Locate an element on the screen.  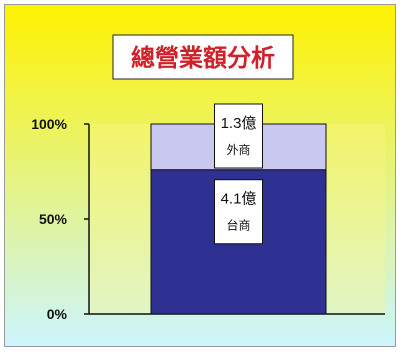
chart-title-box is located at coordinates (203, 57).